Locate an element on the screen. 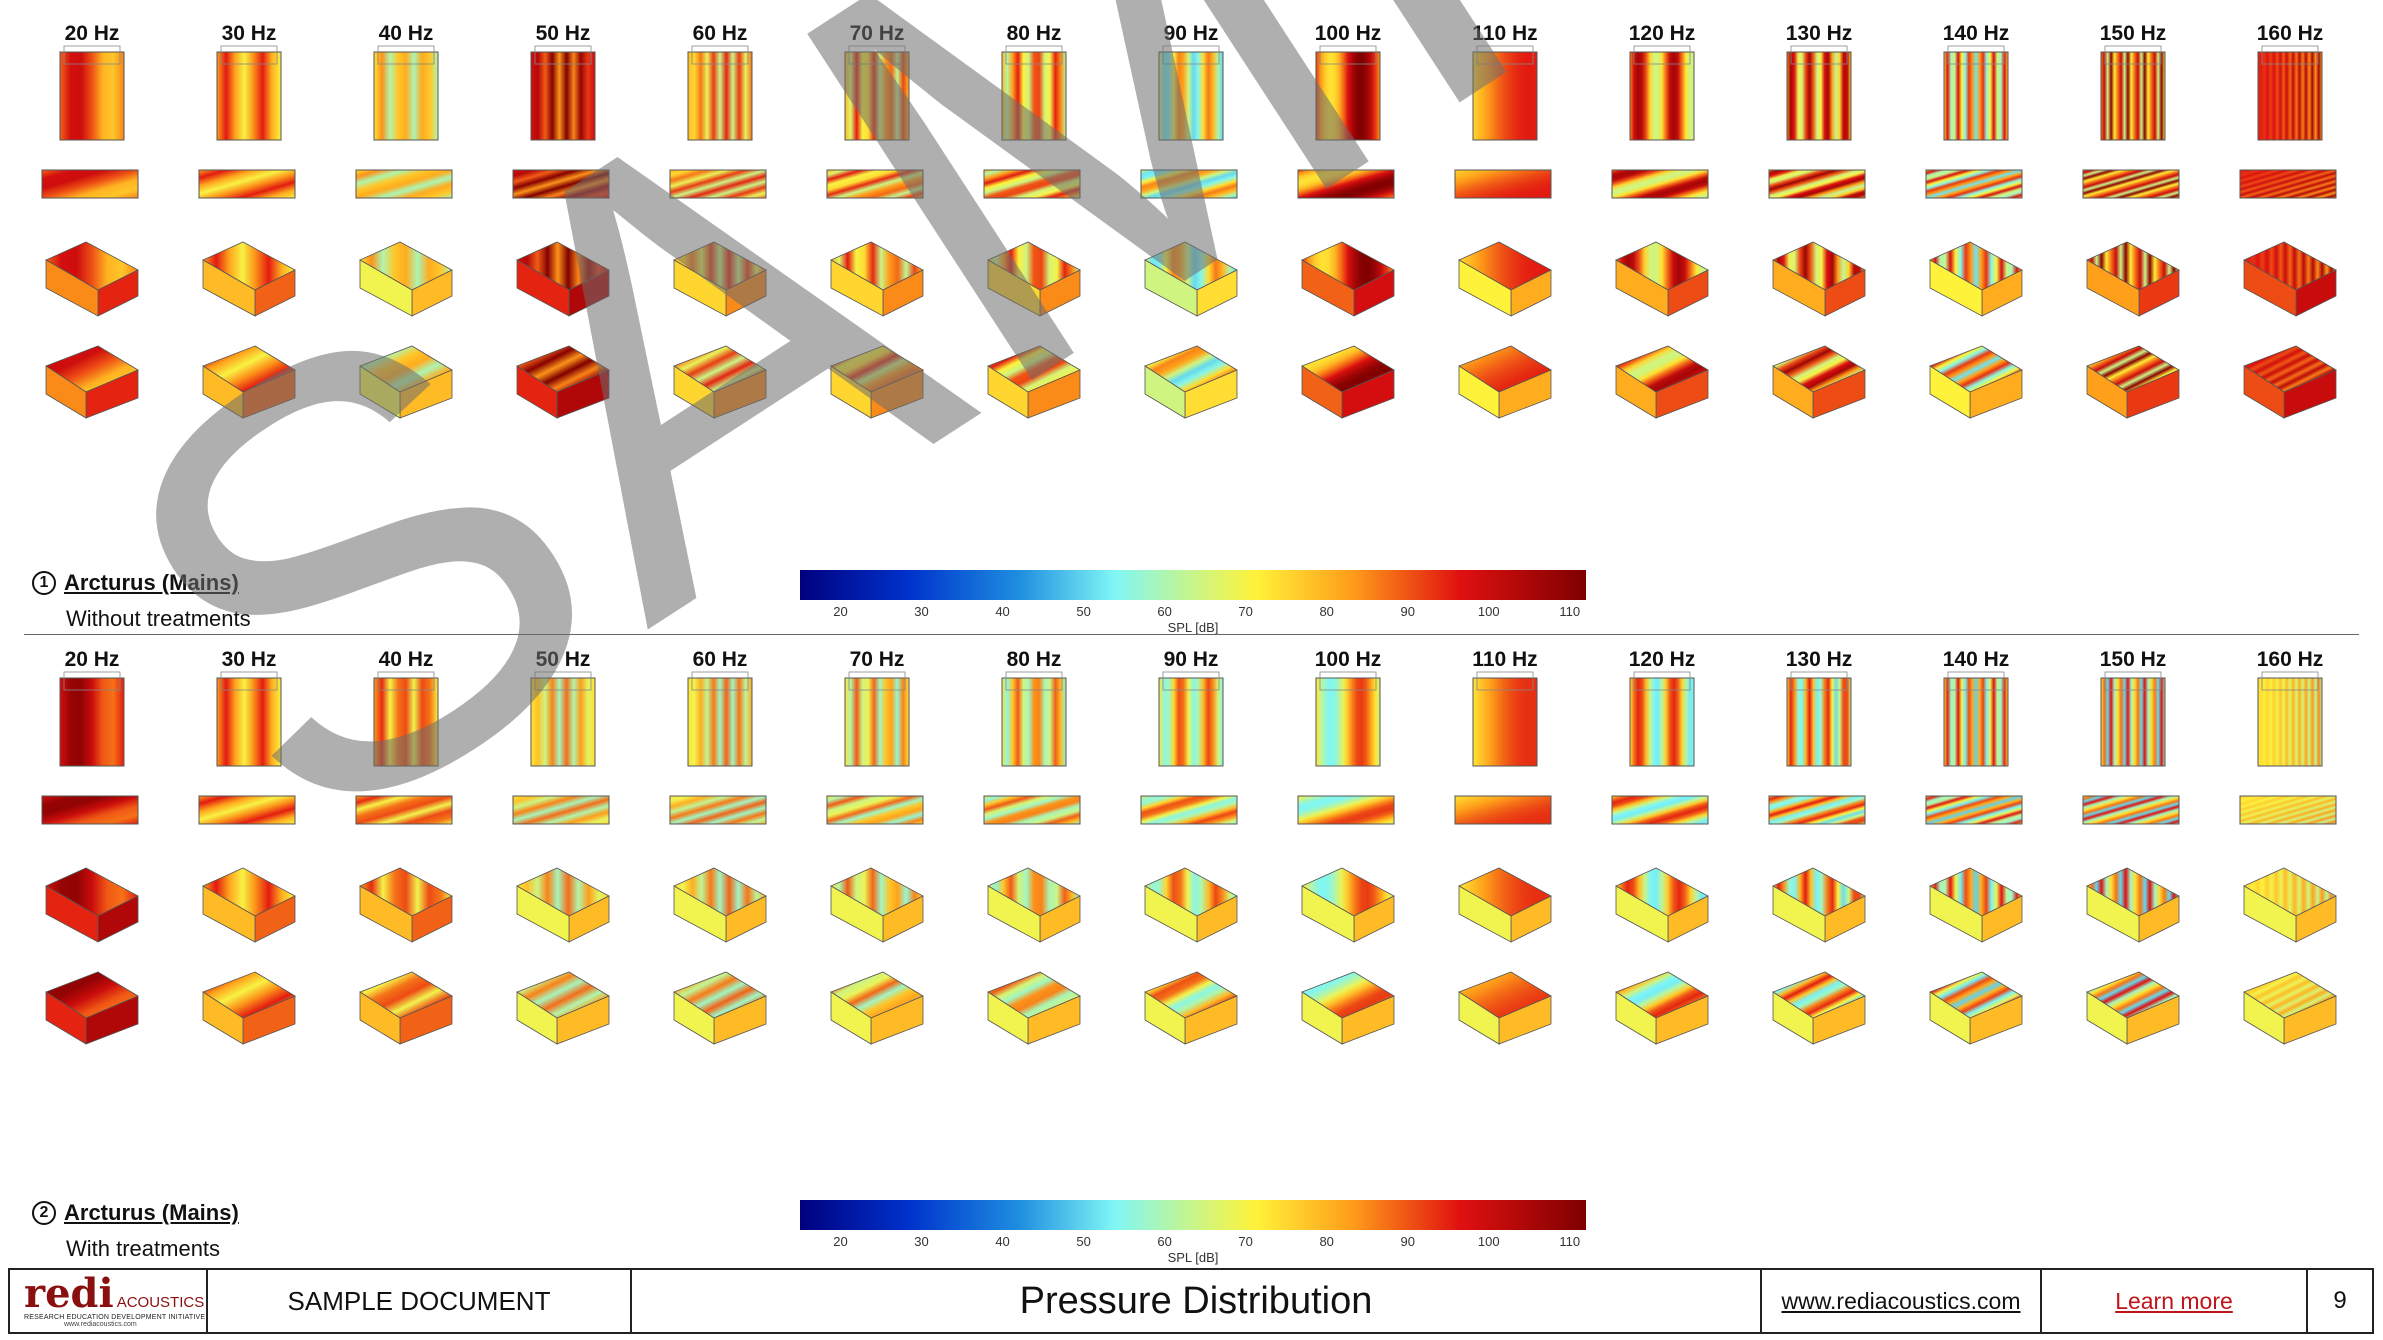 The width and height of the screenshot is (2383, 1340). frequency-label: 80 Hz is located at coordinates (1034, 33).